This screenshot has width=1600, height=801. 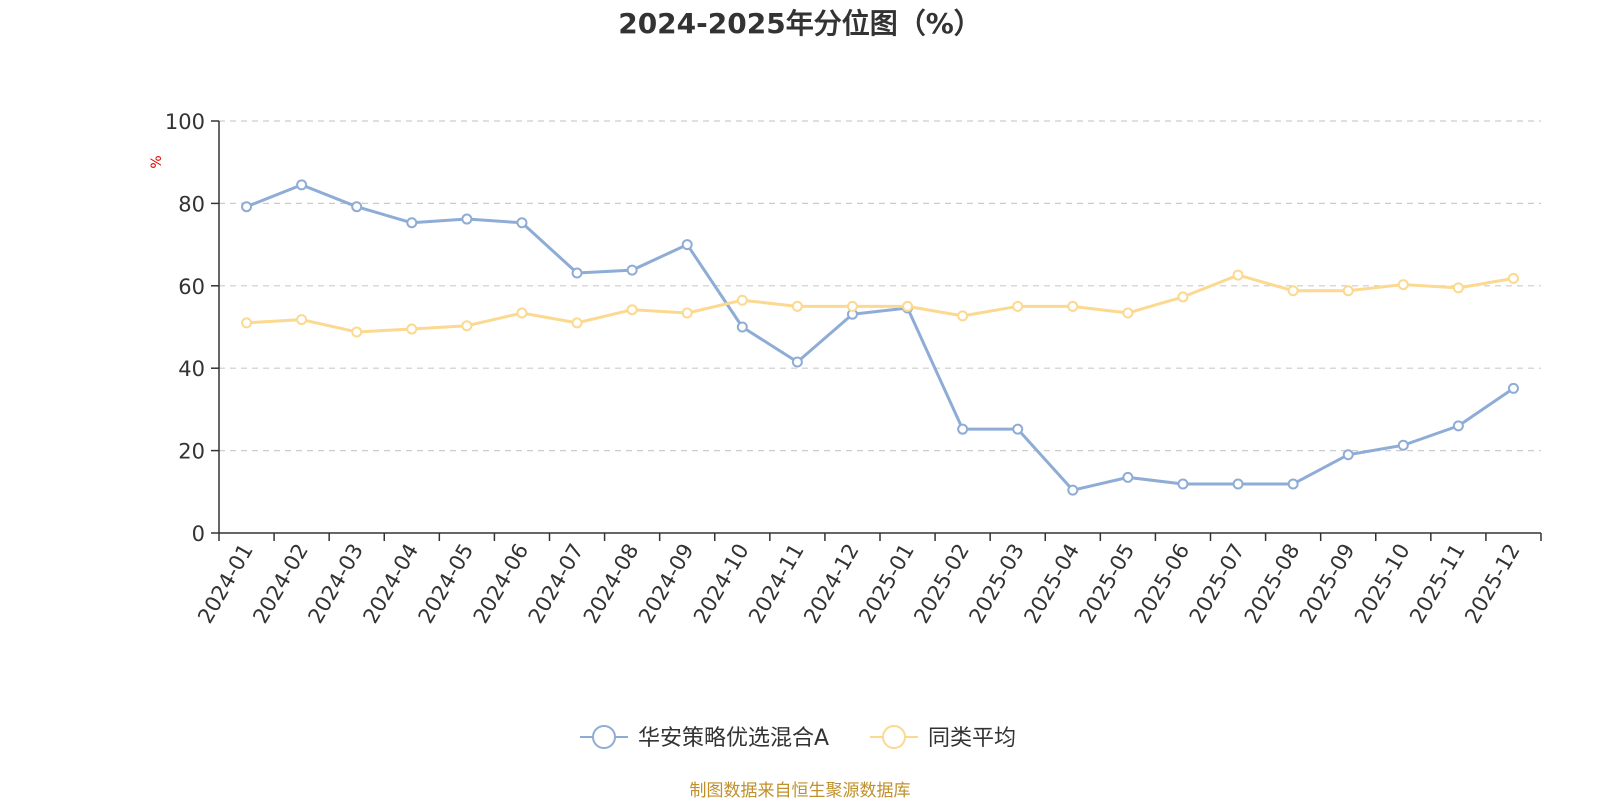 I want to click on y-tick-label: 80, so click(x=191, y=204).